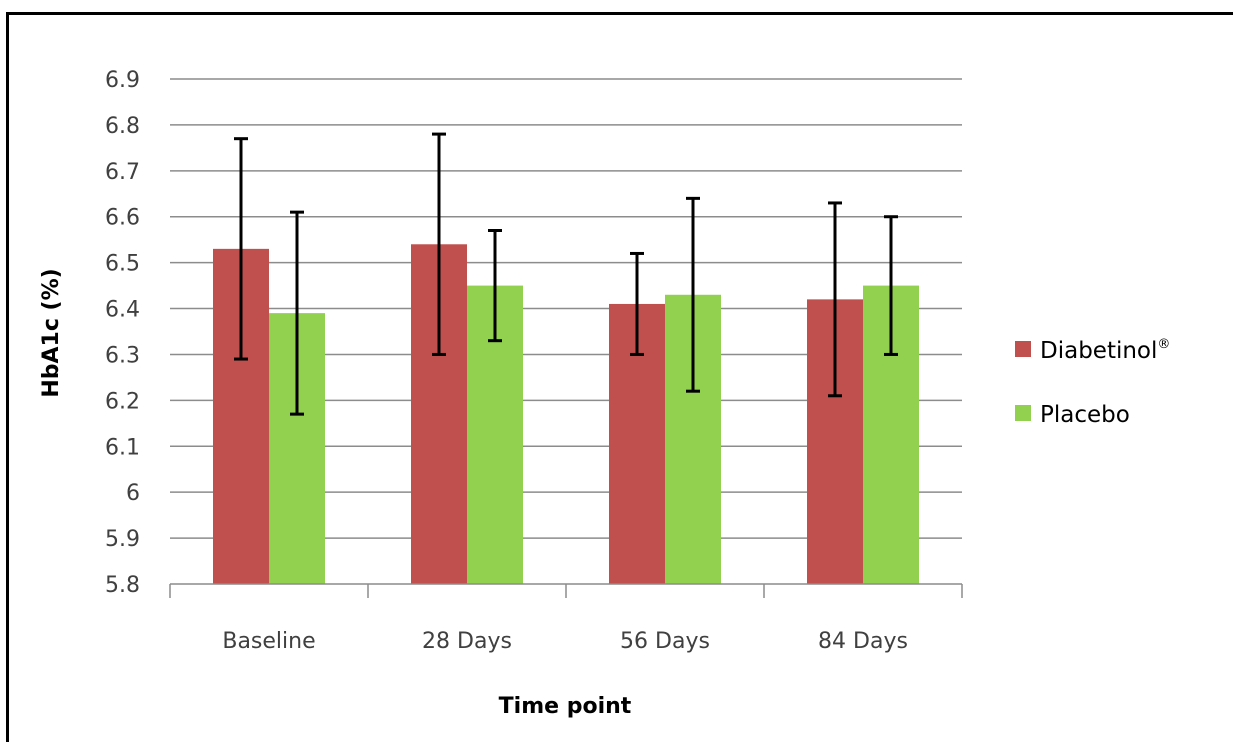 The image size is (1233, 742). I want to click on y-tick-label: 6.8, so click(122, 126).